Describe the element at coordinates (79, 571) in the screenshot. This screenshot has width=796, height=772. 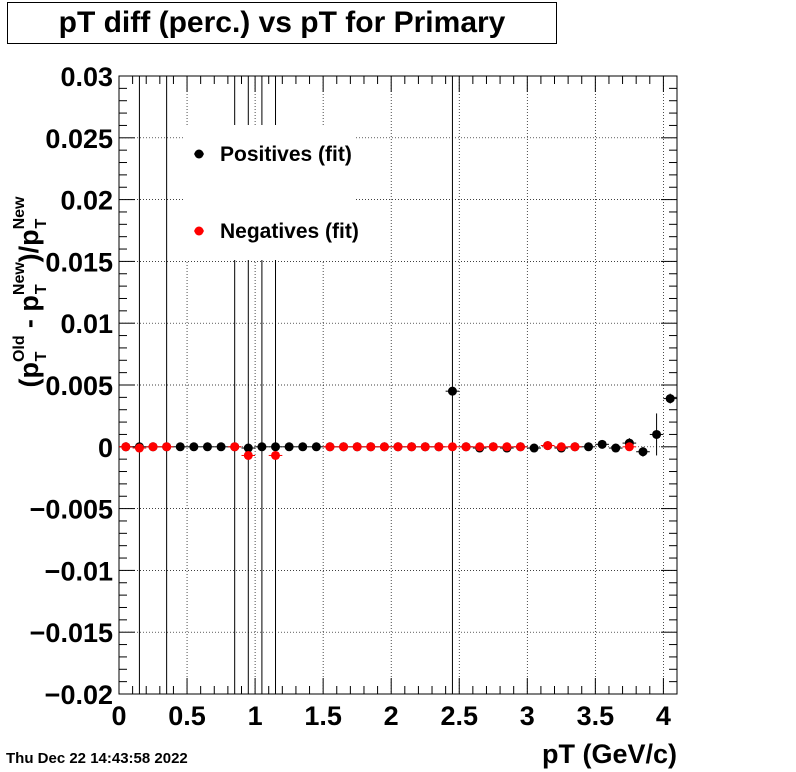
I see `y-tick-label-2: −0.01` at that location.